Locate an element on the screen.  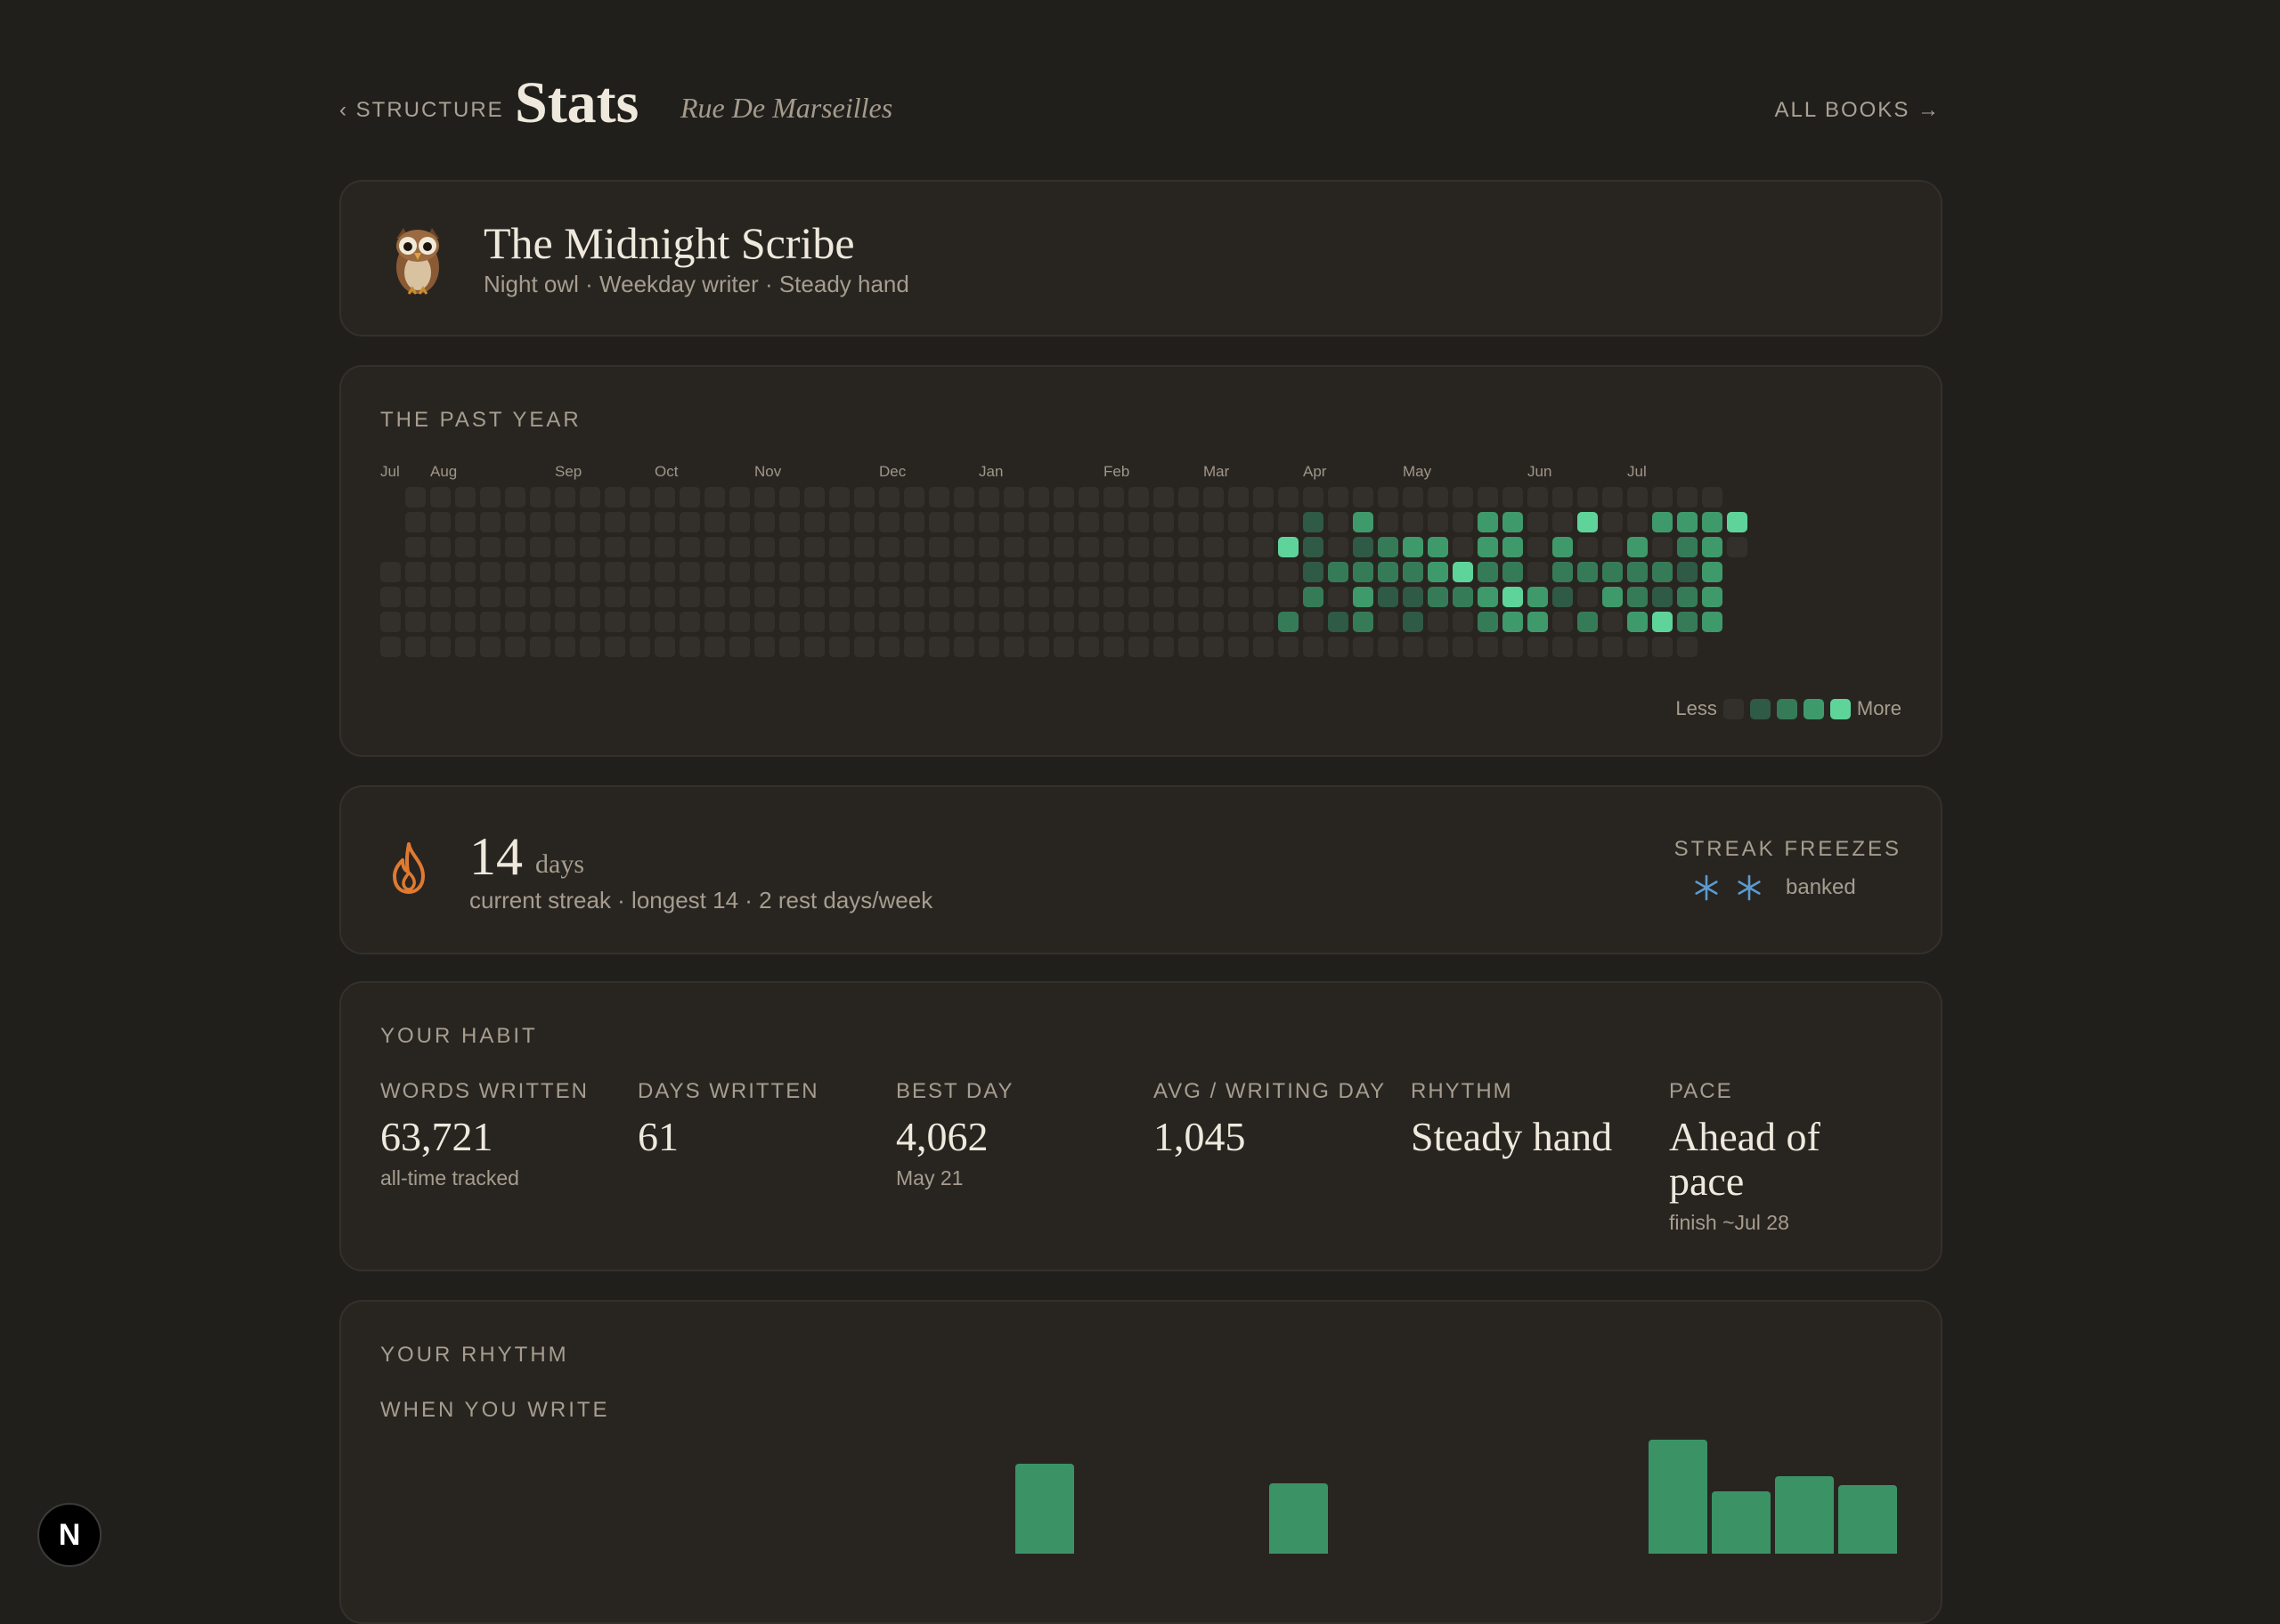
month-label: Feb is located at coordinates (1116, 471).